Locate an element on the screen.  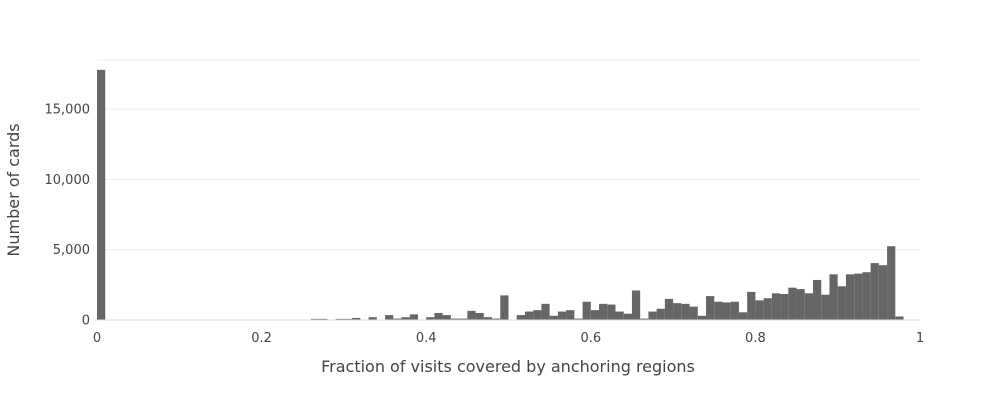
x-tick-label: 0.2 is located at coordinates (261, 338).